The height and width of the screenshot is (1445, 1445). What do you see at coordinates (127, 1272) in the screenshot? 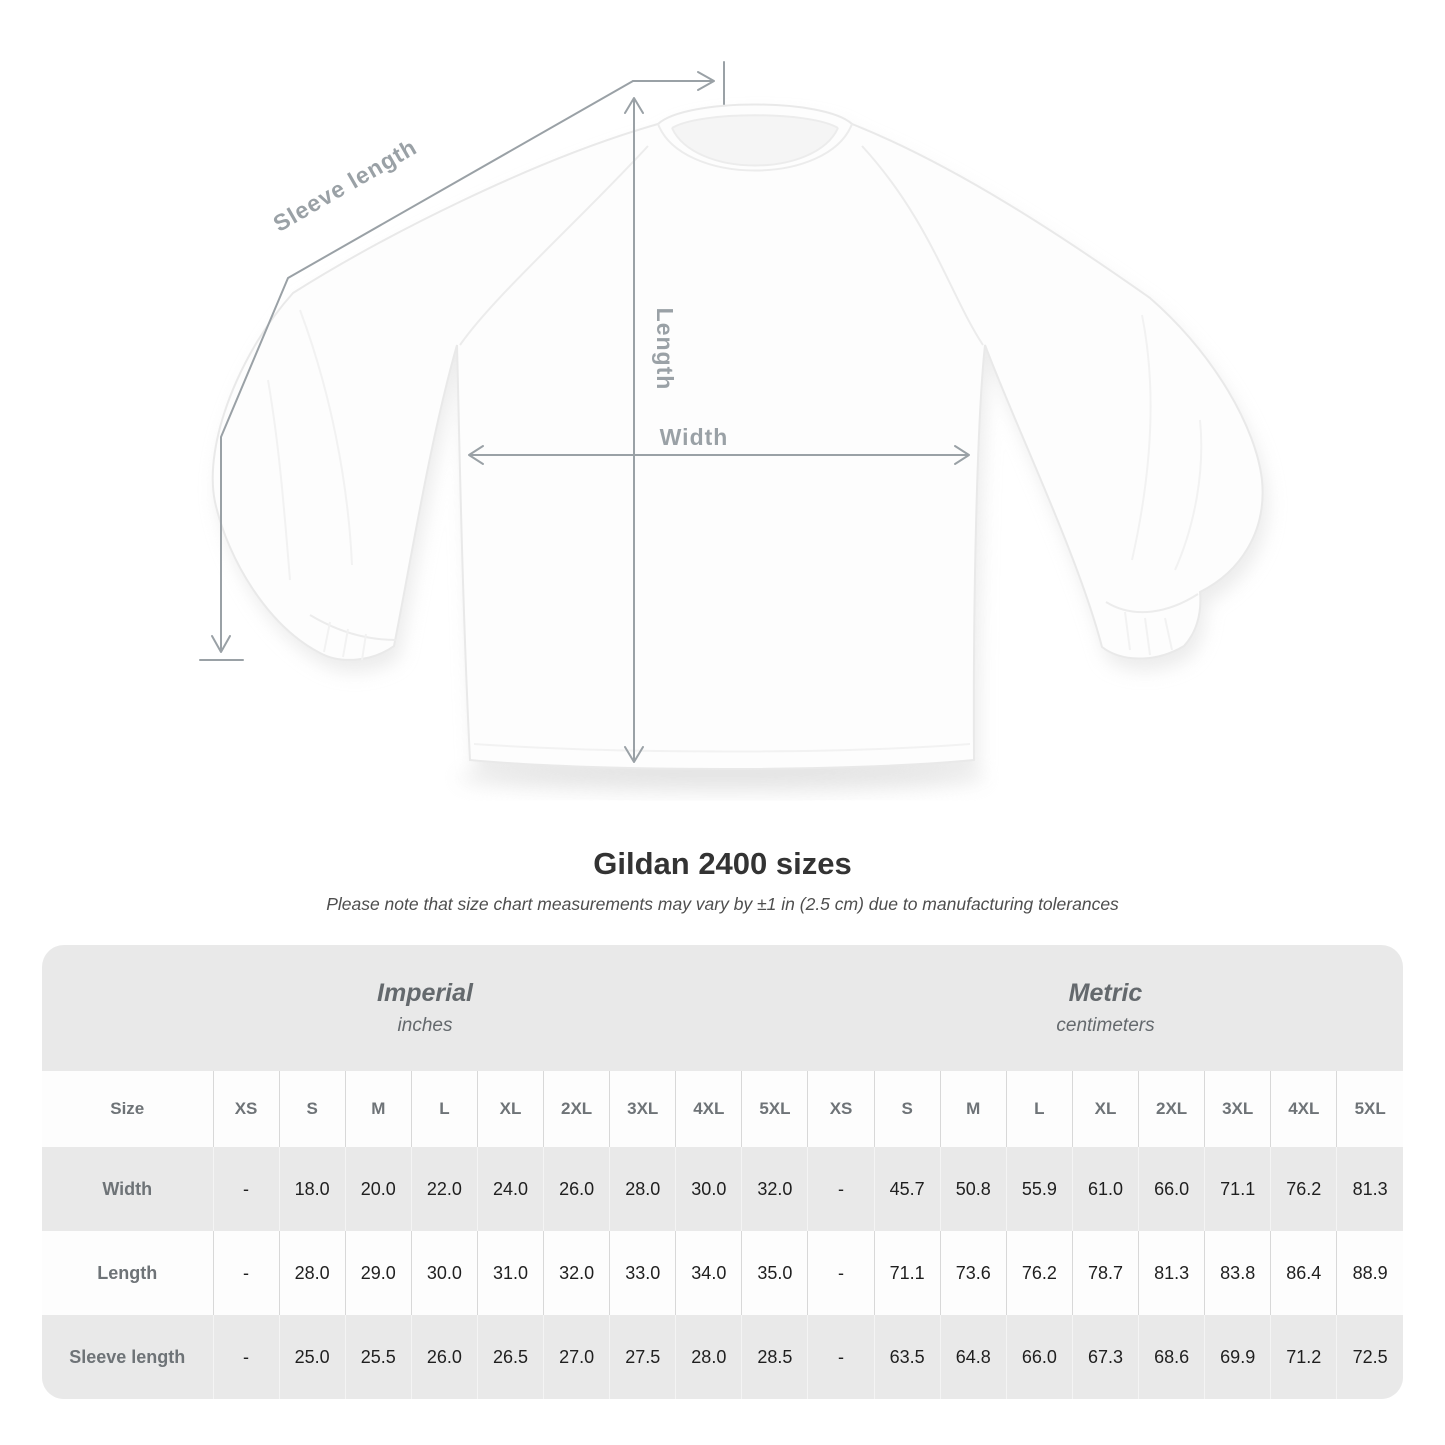
I see `row-label: Length` at bounding box center [127, 1272].